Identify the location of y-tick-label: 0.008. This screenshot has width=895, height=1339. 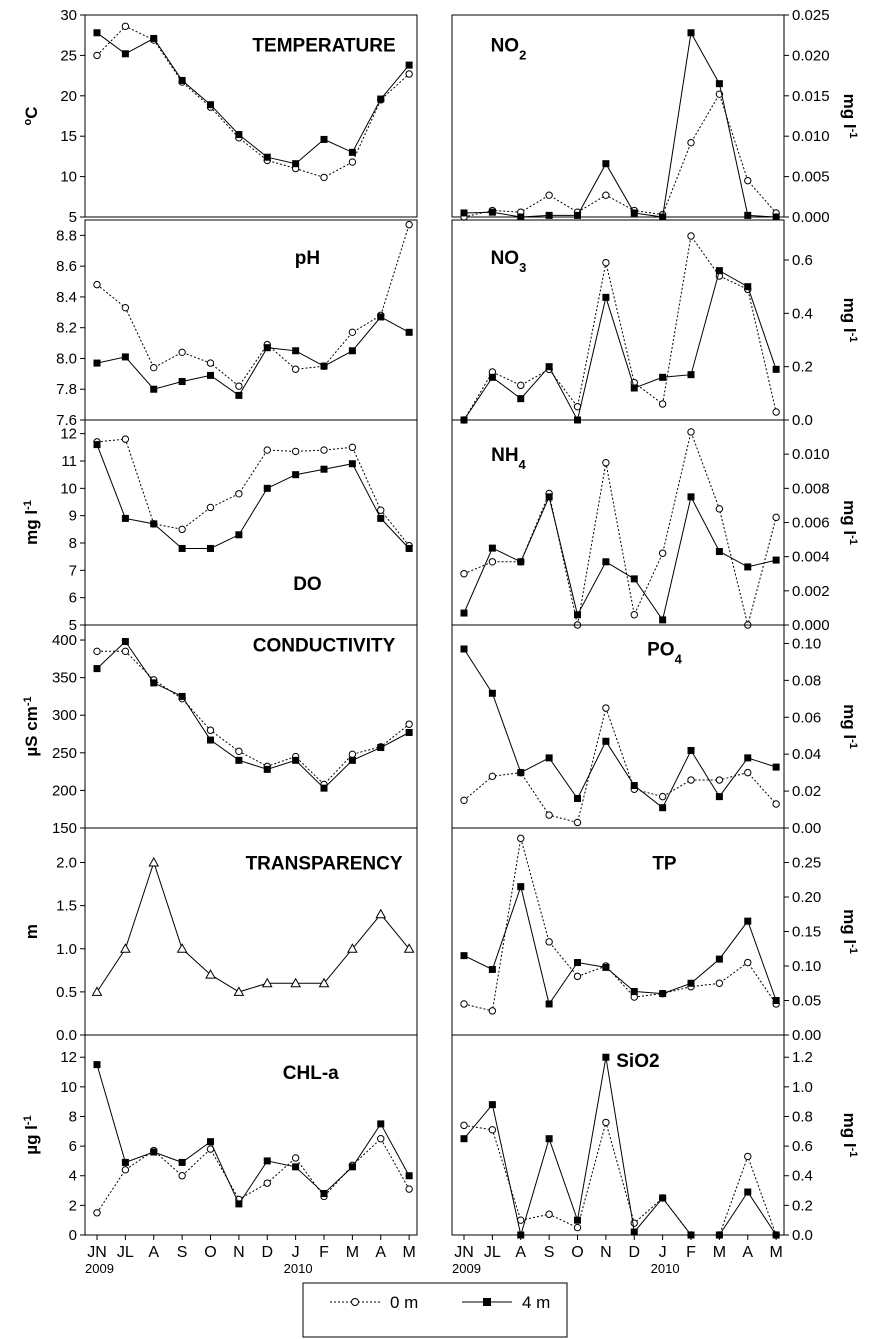
(811, 488).